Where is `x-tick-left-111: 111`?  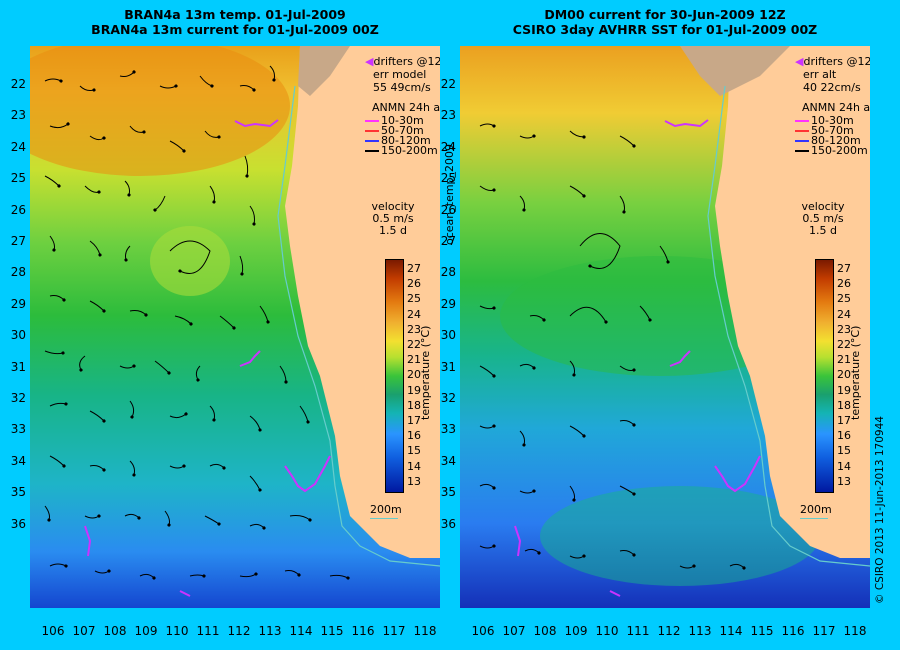
x-tick-left-111: 111 is located at coordinates (208, 631).